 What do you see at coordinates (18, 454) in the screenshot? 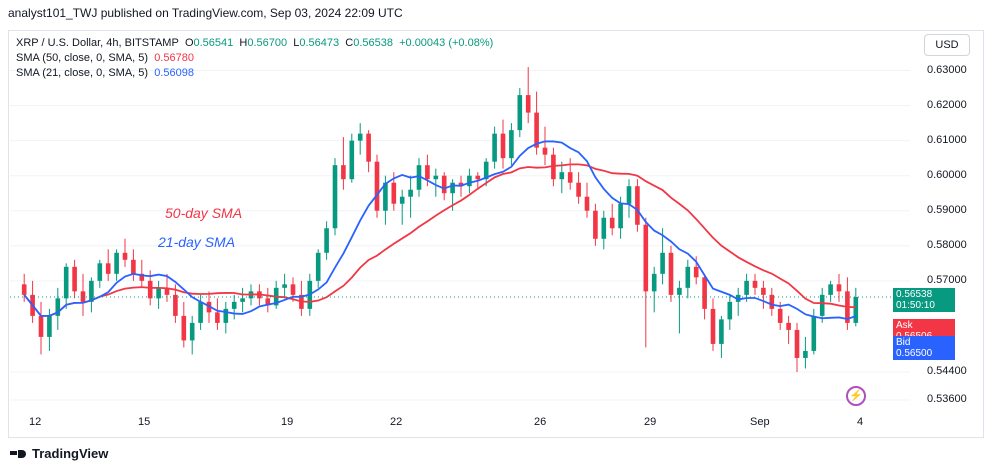
I see `tradingview-logo-icon` at bounding box center [18, 454].